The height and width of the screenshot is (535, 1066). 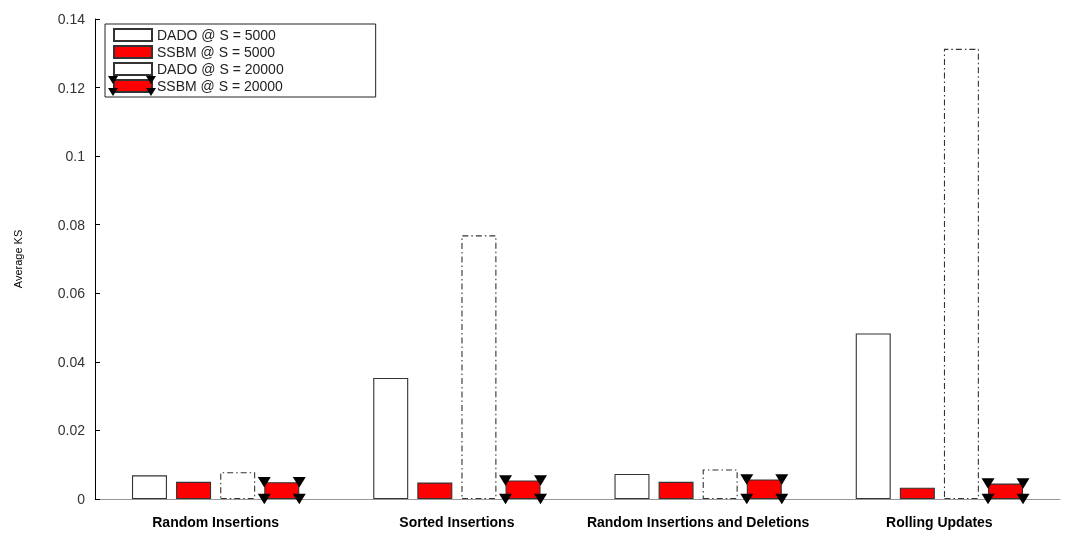 What do you see at coordinates (71, 224) in the screenshot?
I see `y-tick-label: 0.08` at bounding box center [71, 224].